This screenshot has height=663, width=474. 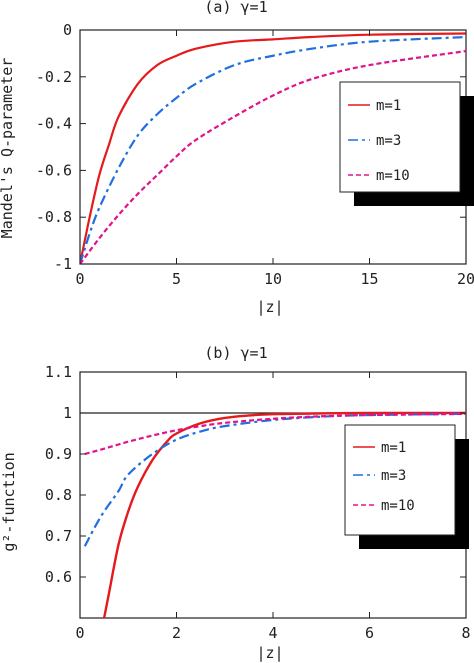 What do you see at coordinates (9, 501) in the screenshot?
I see `panel-b-y-axis-label: g²-function` at bounding box center [9, 501].